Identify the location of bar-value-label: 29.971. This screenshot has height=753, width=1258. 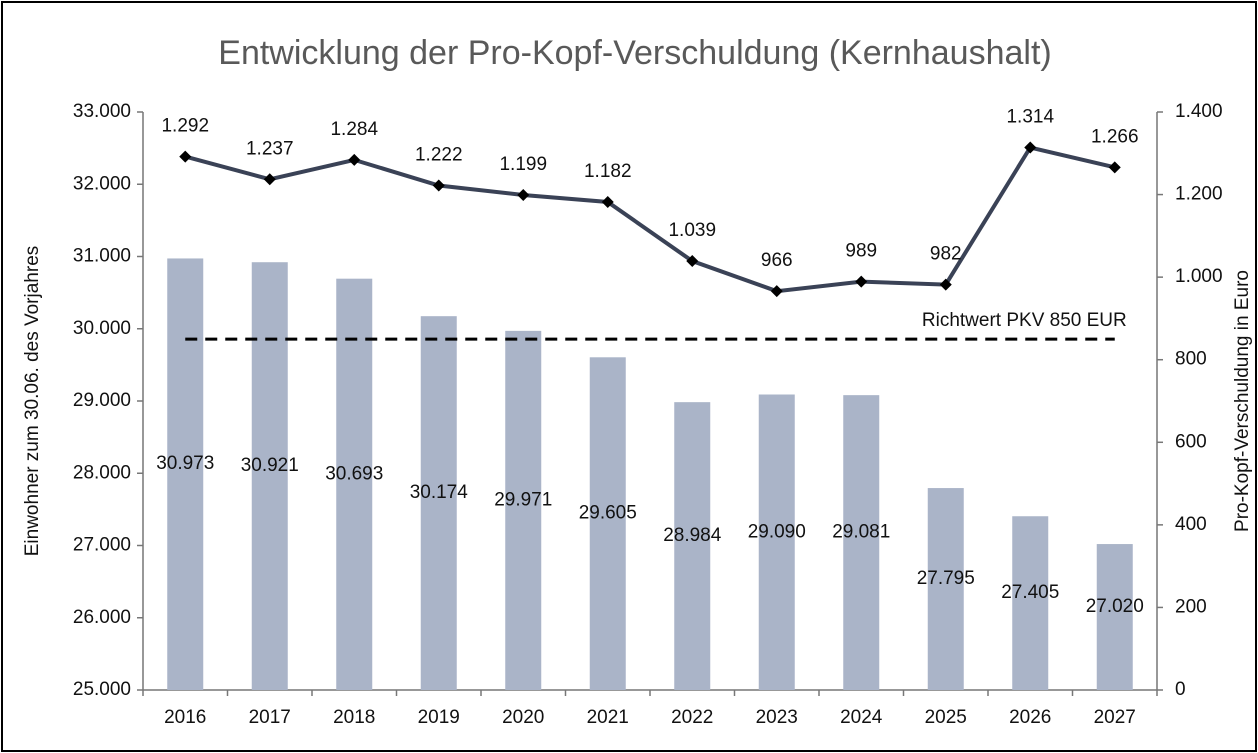
(523, 499).